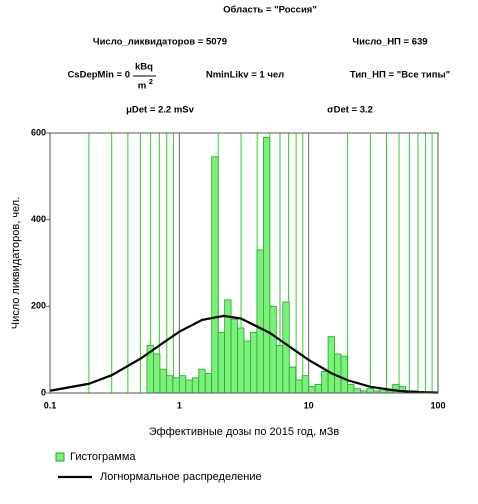 The height and width of the screenshot is (504, 478). I want to click on annotation: 2, so click(151, 82).